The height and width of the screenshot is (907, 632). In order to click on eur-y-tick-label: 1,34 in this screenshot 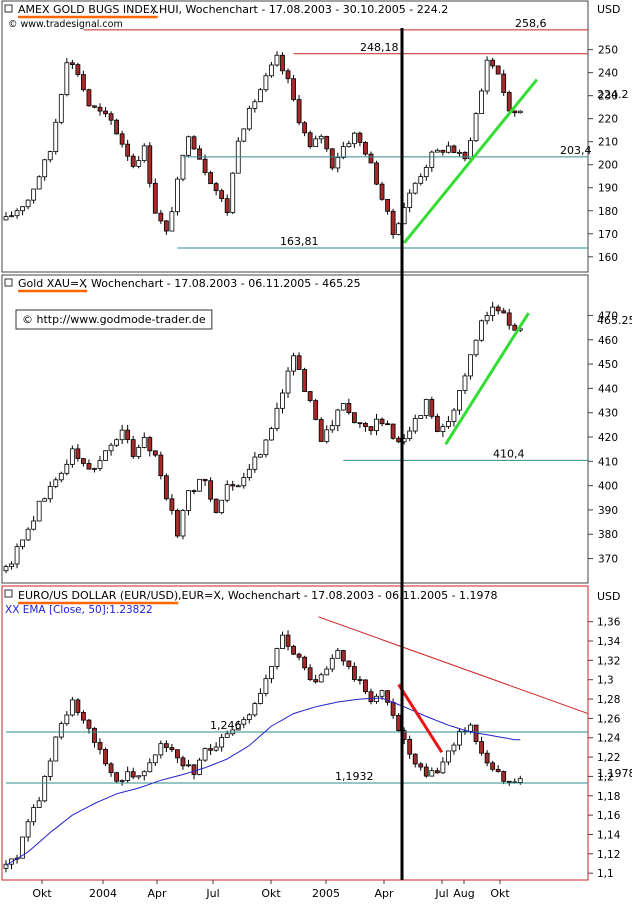, I will do `click(609, 642)`.